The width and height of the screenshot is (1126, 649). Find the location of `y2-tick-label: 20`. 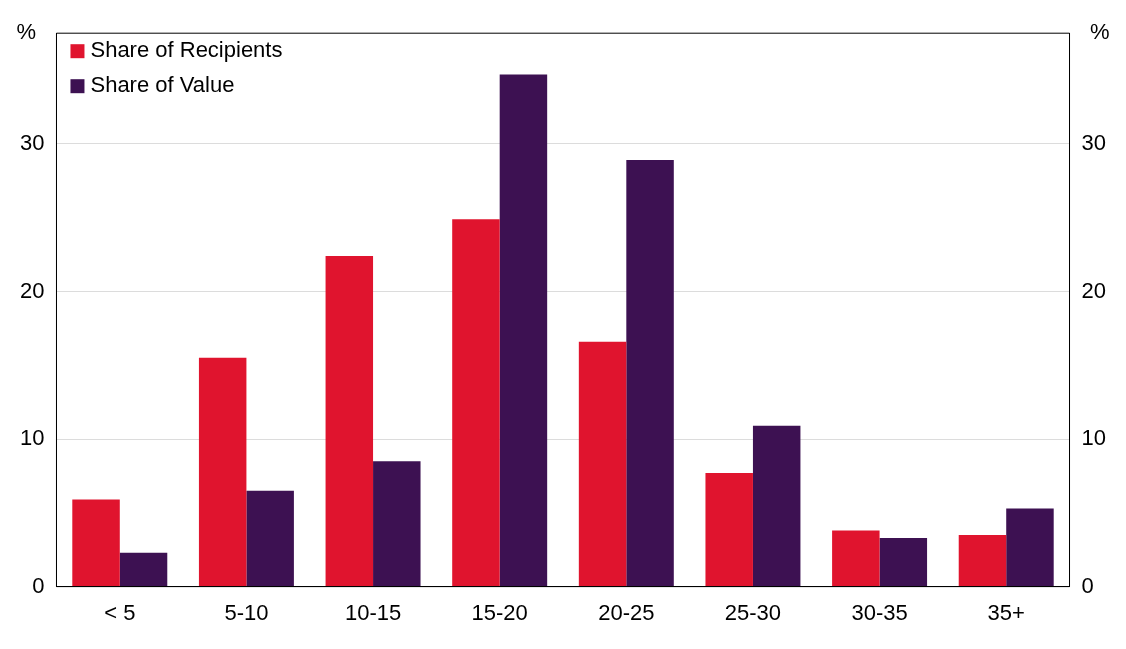

y2-tick-label: 20 is located at coordinates (1094, 290).